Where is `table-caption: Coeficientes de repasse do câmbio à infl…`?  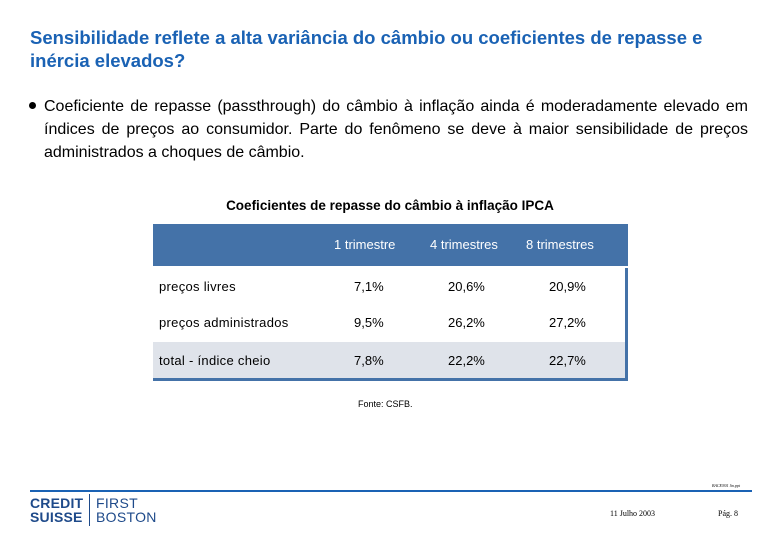
table-caption: Coeficientes de repasse do câmbio à infl… is located at coordinates (390, 205).